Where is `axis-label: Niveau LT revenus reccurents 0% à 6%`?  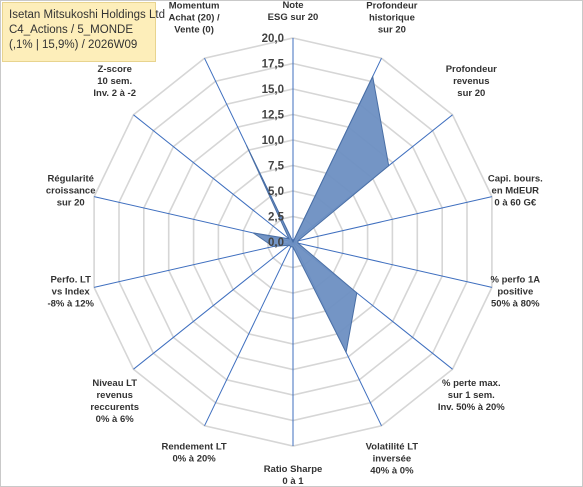 axis-label: Niveau LT revenus reccurents 0% à 6% is located at coordinates (114, 401).